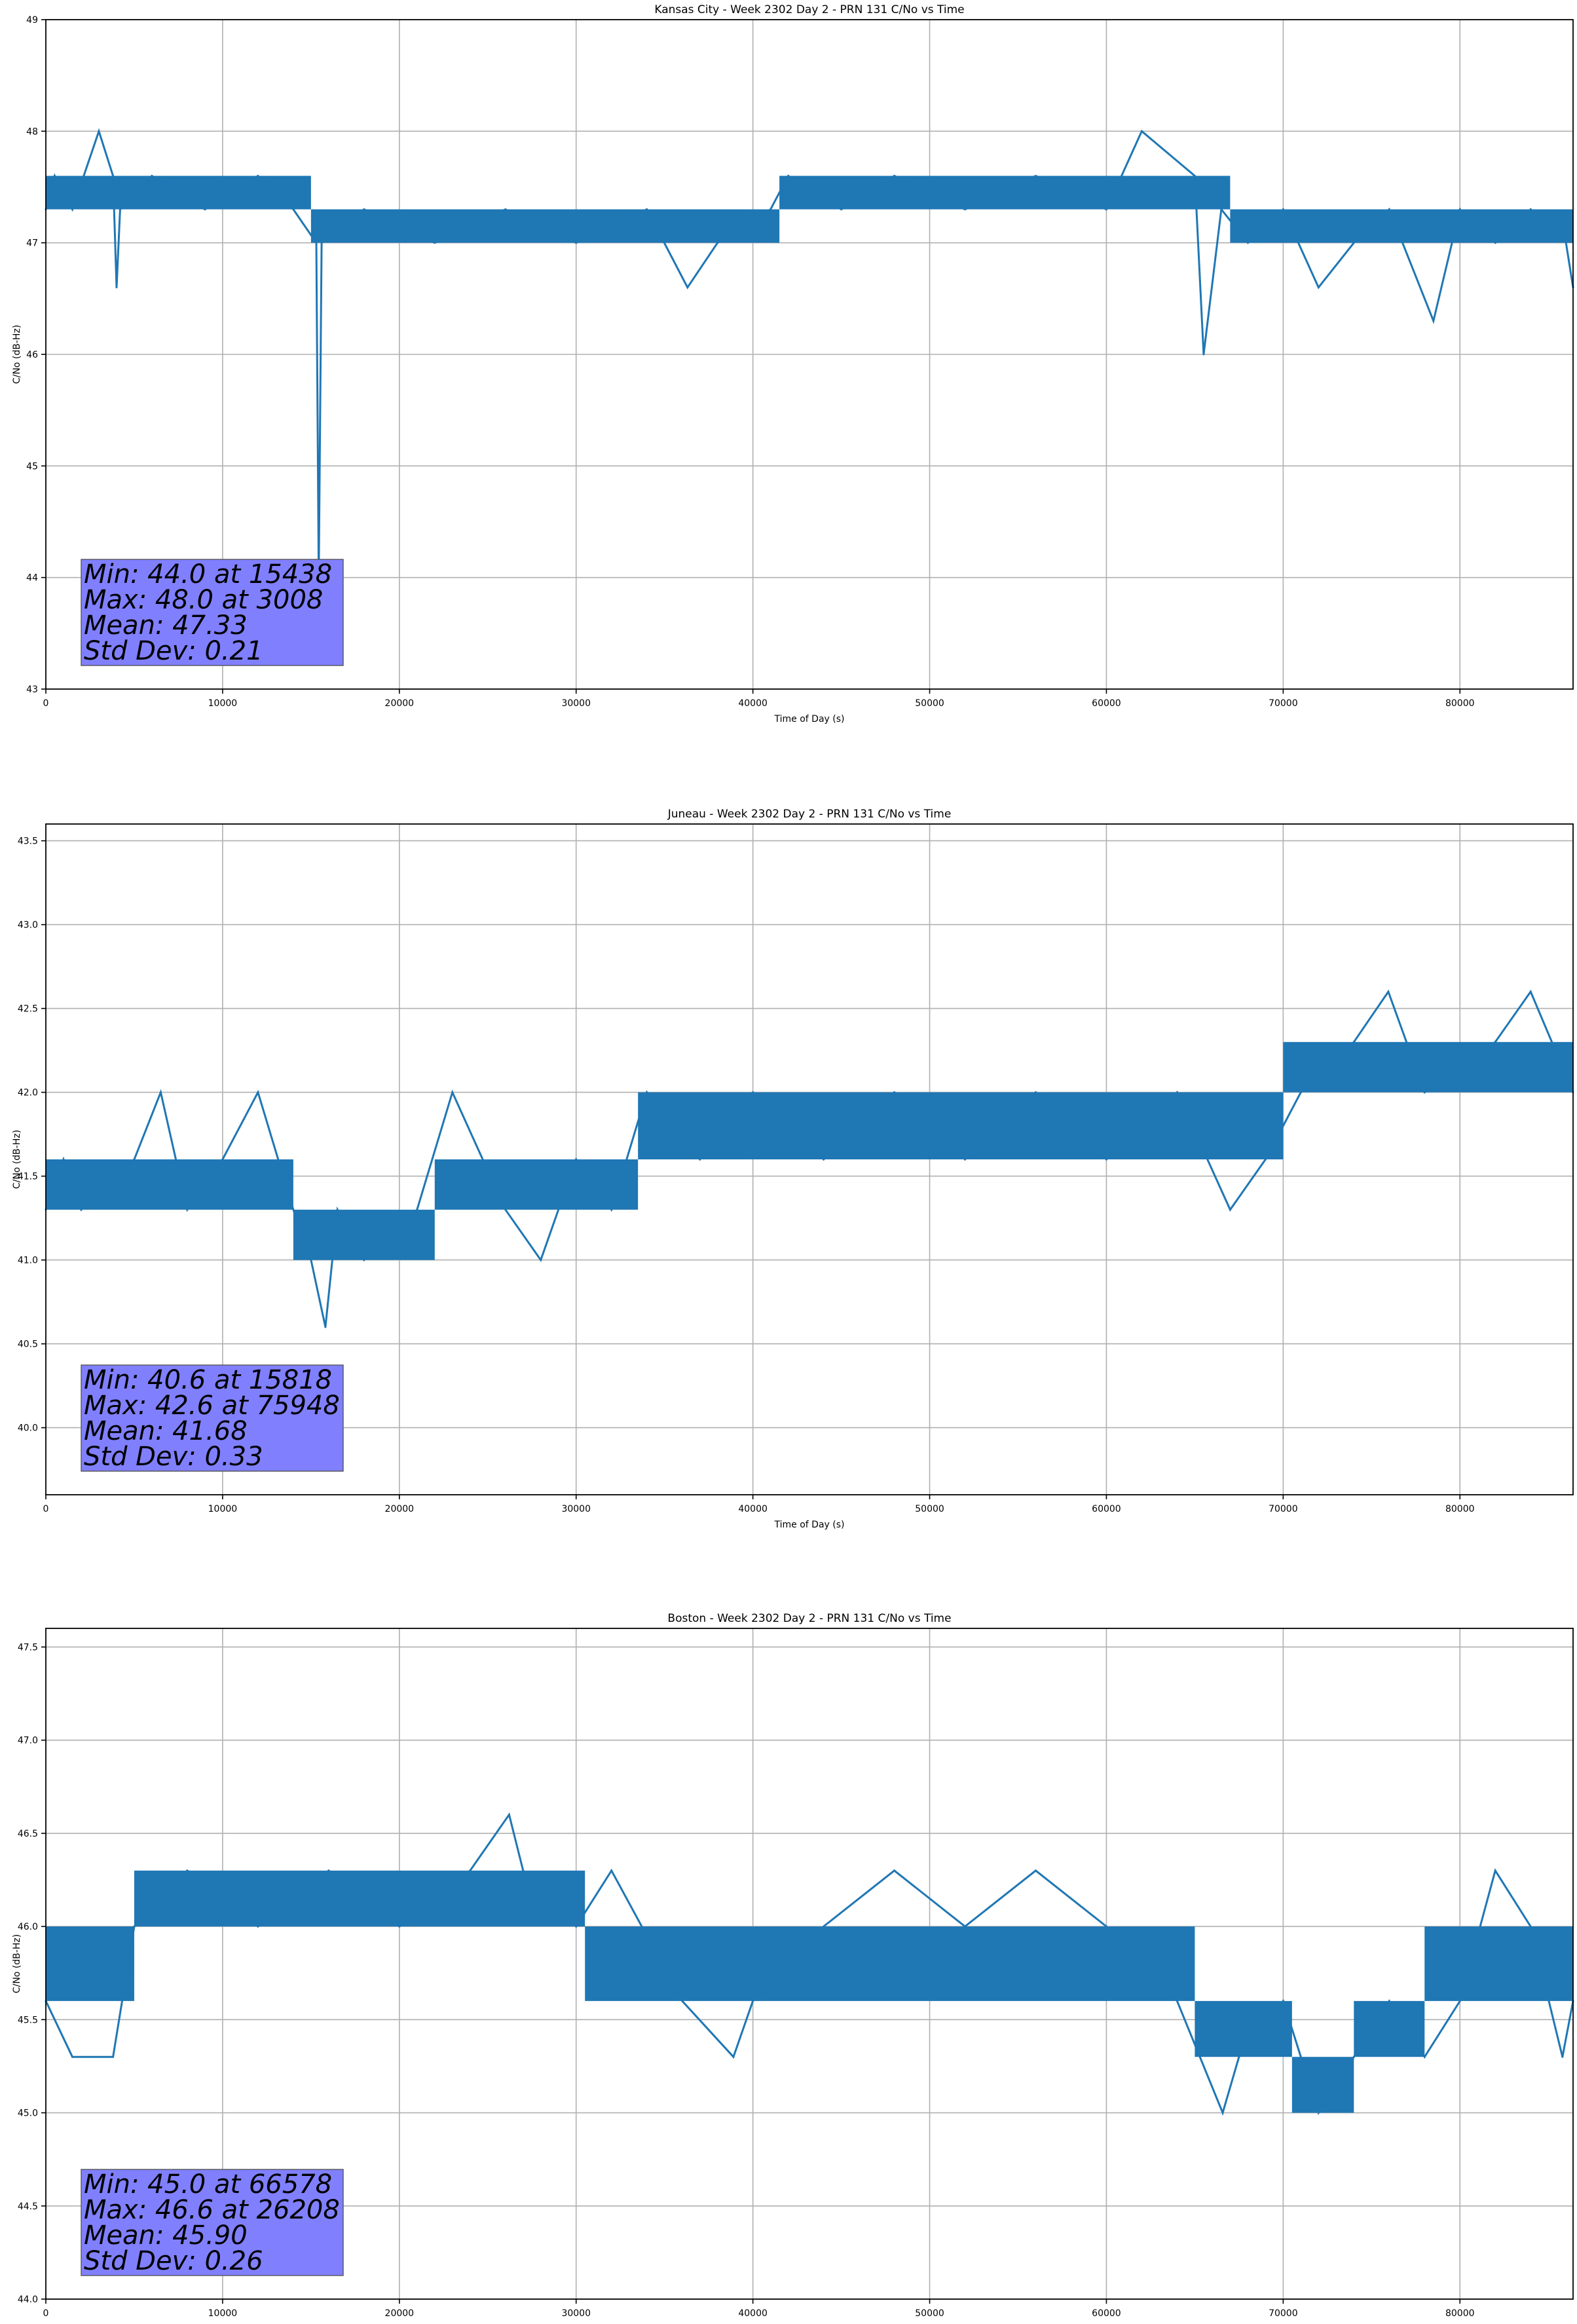 Image resolution: width=1577 pixels, height=2324 pixels. What do you see at coordinates (929, 2313) in the screenshot?
I see `x-tick-label: 50000` at bounding box center [929, 2313].